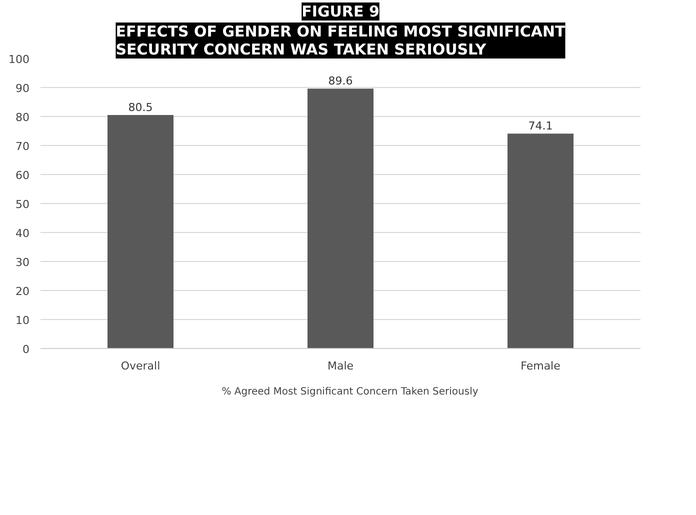  What do you see at coordinates (23, 233) in the screenshot?
I see `y-tick-label: 40` at bounding box center [23, 233].